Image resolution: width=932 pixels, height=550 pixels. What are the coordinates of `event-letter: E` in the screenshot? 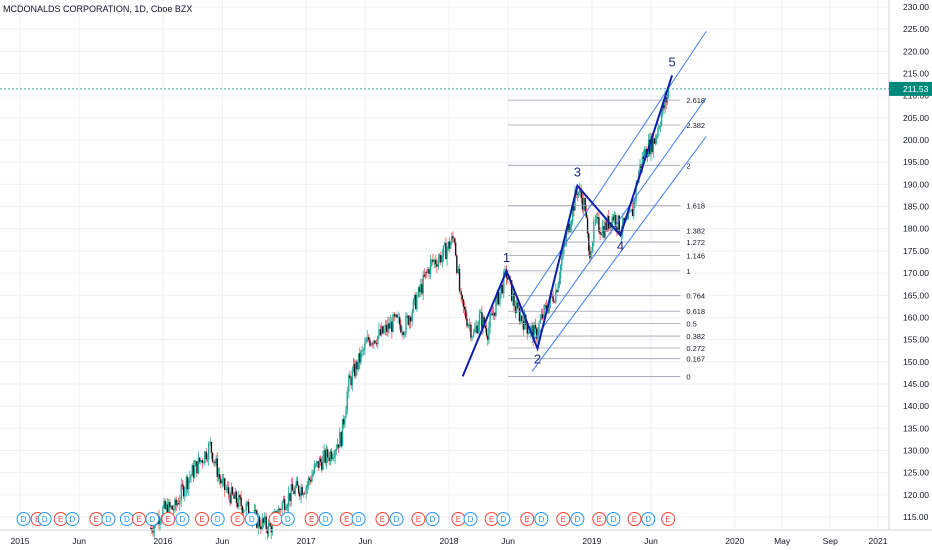 It's located at (599, 519).